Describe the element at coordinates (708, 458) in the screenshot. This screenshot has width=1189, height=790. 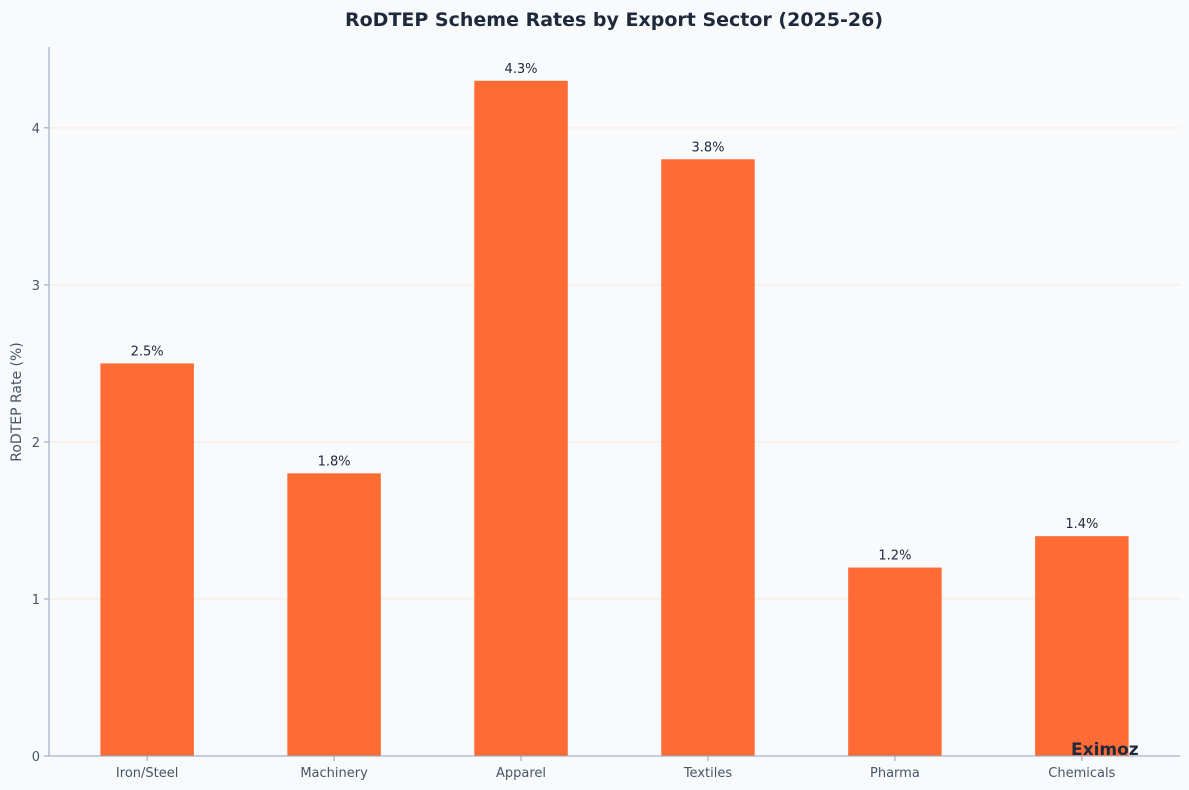
I see `bar-textiles` at that location.